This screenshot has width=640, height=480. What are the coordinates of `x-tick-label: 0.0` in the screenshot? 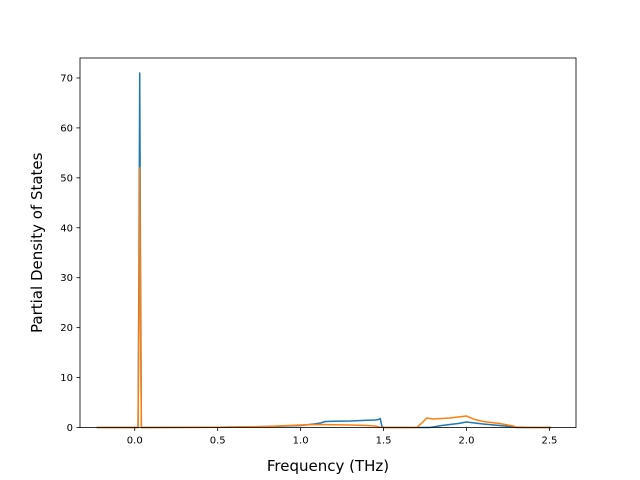 It's located at (135, 441).